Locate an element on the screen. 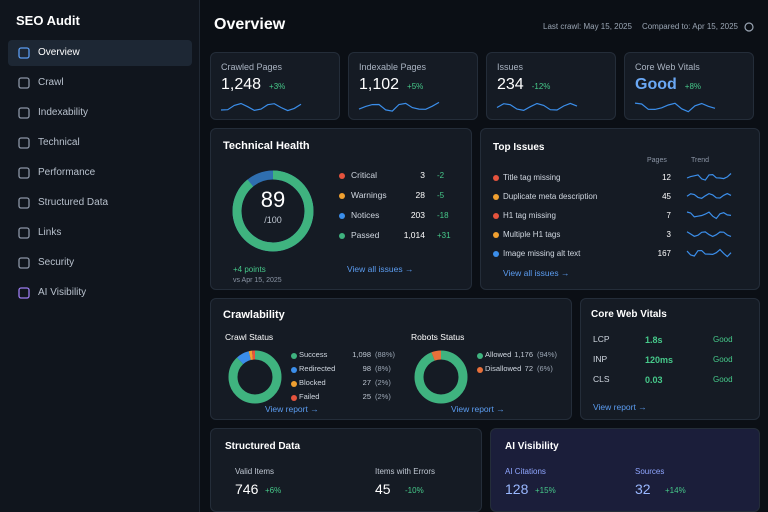 The image size is (768, 512). issue-change: -5 is located at coordinates (441, 195).